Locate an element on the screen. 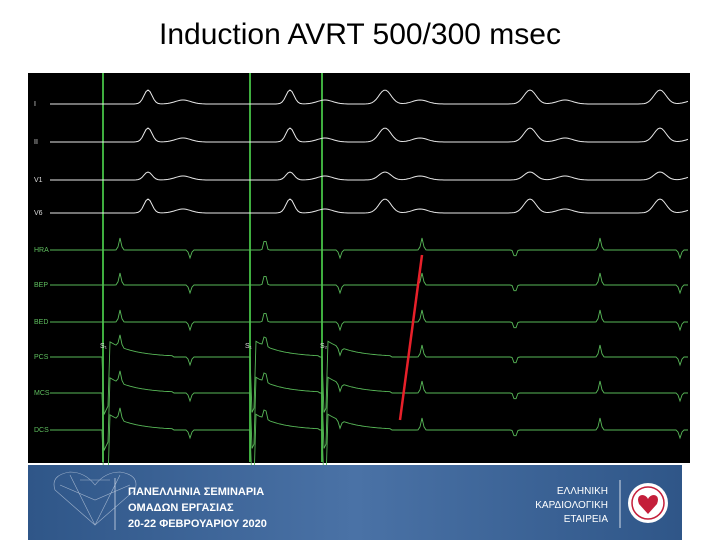 The width and height of the screenshot is (720, 540). channel-label: PCS is located at coordinates (41, 357).